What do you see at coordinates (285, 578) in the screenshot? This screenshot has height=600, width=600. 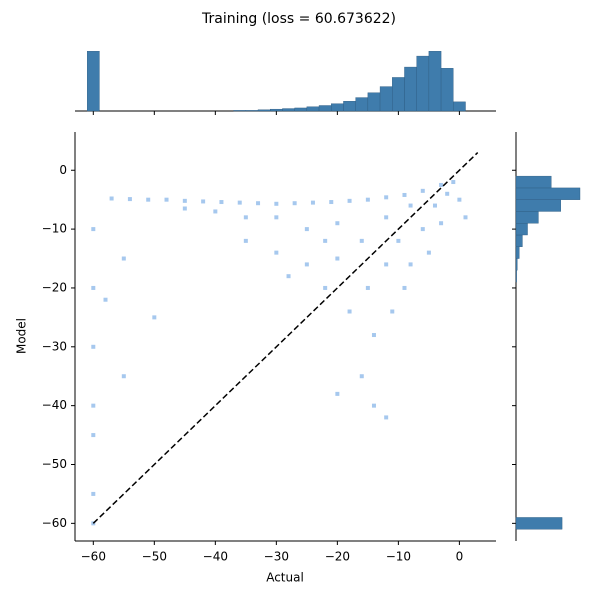 I see `x-axis-label: Actual` at bounding box center [285, 578].